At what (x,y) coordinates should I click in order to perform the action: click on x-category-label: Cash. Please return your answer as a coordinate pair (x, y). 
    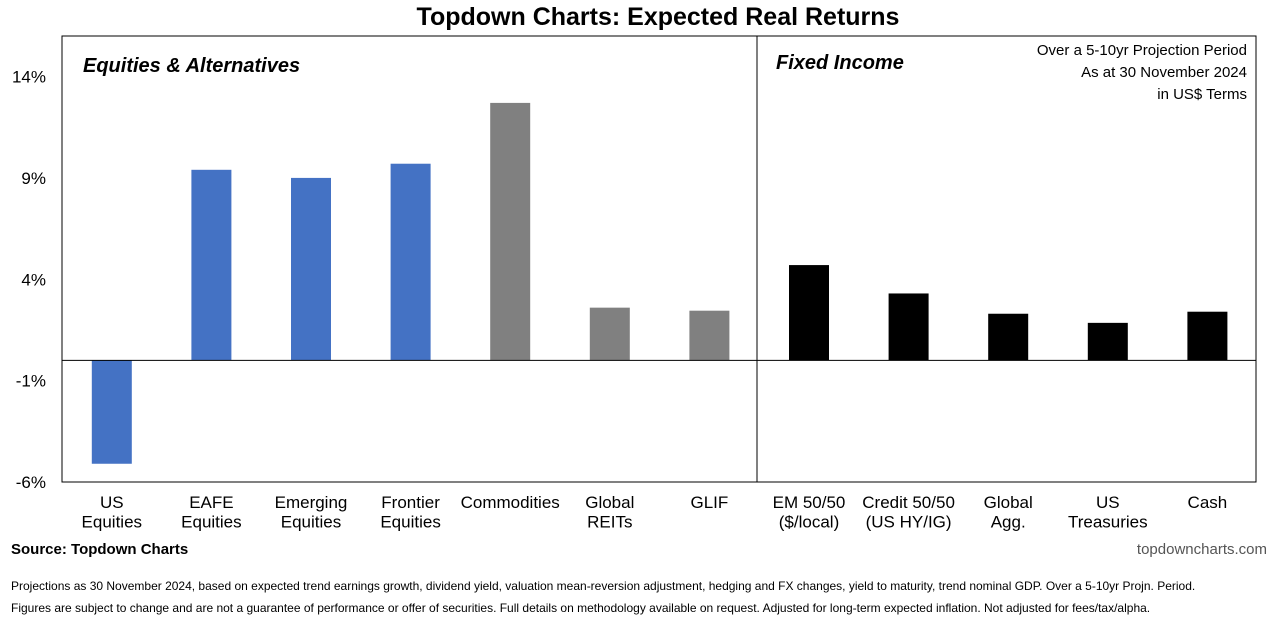
    Looking at the image, I should click on (1208, 502).